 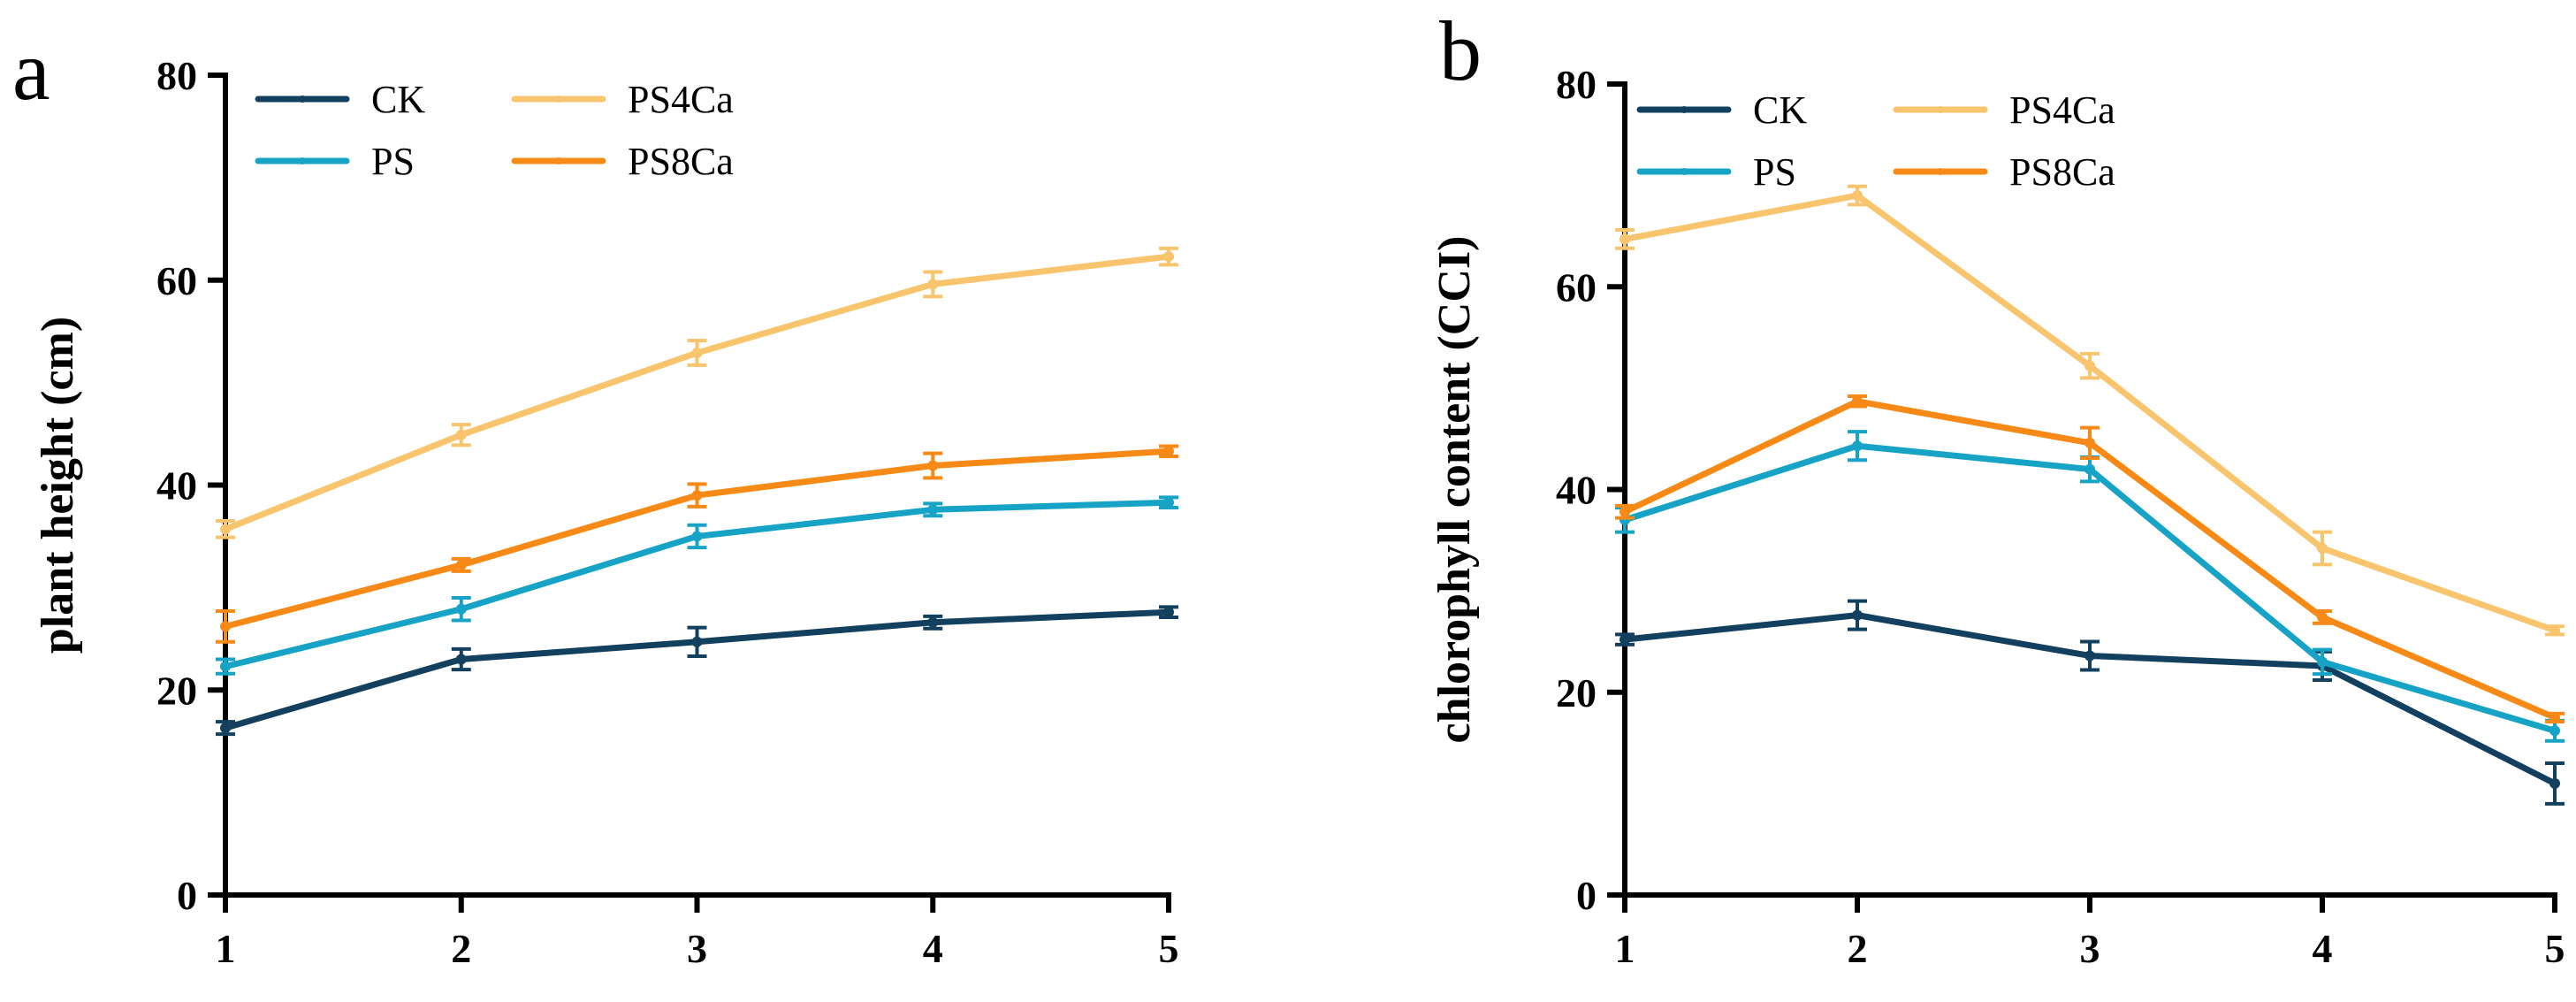 I want to click on panel-label: a, so click(x=31, y=70).